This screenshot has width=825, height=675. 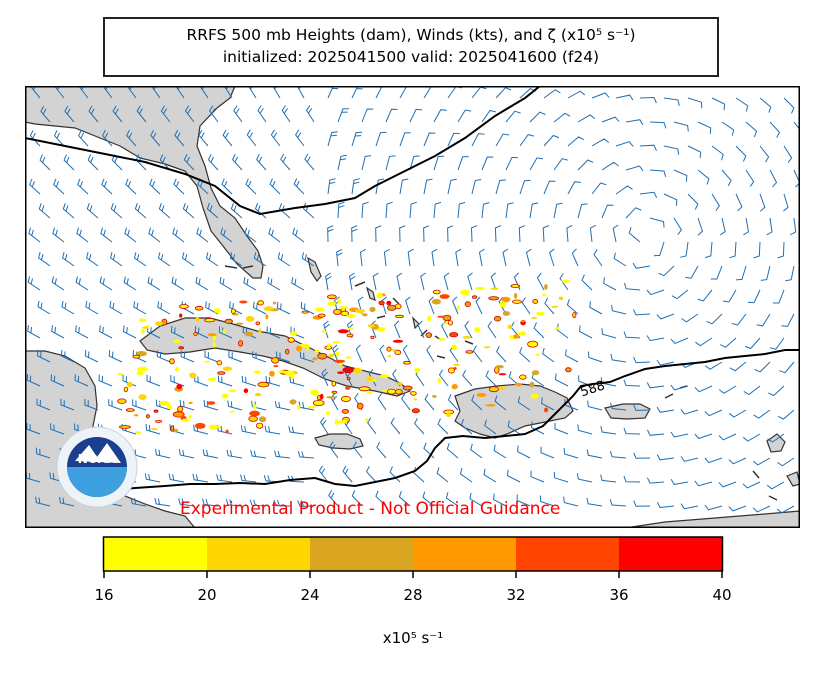 I want to click on vorticity-shading, so click(x=347, y=357).